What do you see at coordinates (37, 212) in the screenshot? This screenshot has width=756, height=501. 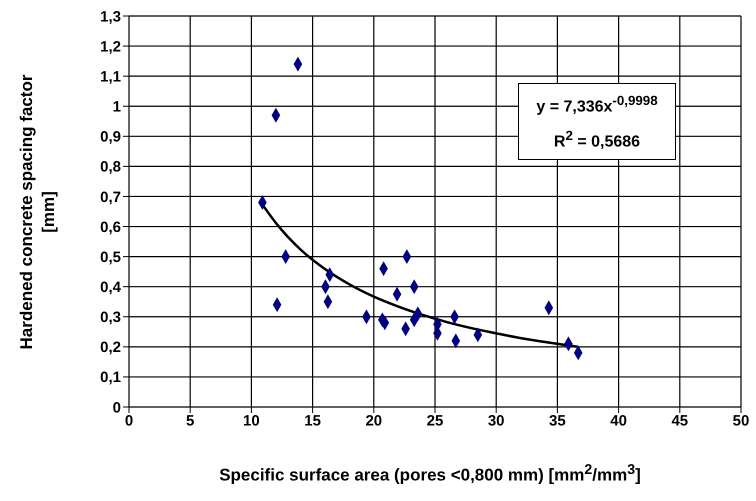 I see `y-axis-title: Hardened concrete spacing factor [mm]` at bounding box center [37, 212].